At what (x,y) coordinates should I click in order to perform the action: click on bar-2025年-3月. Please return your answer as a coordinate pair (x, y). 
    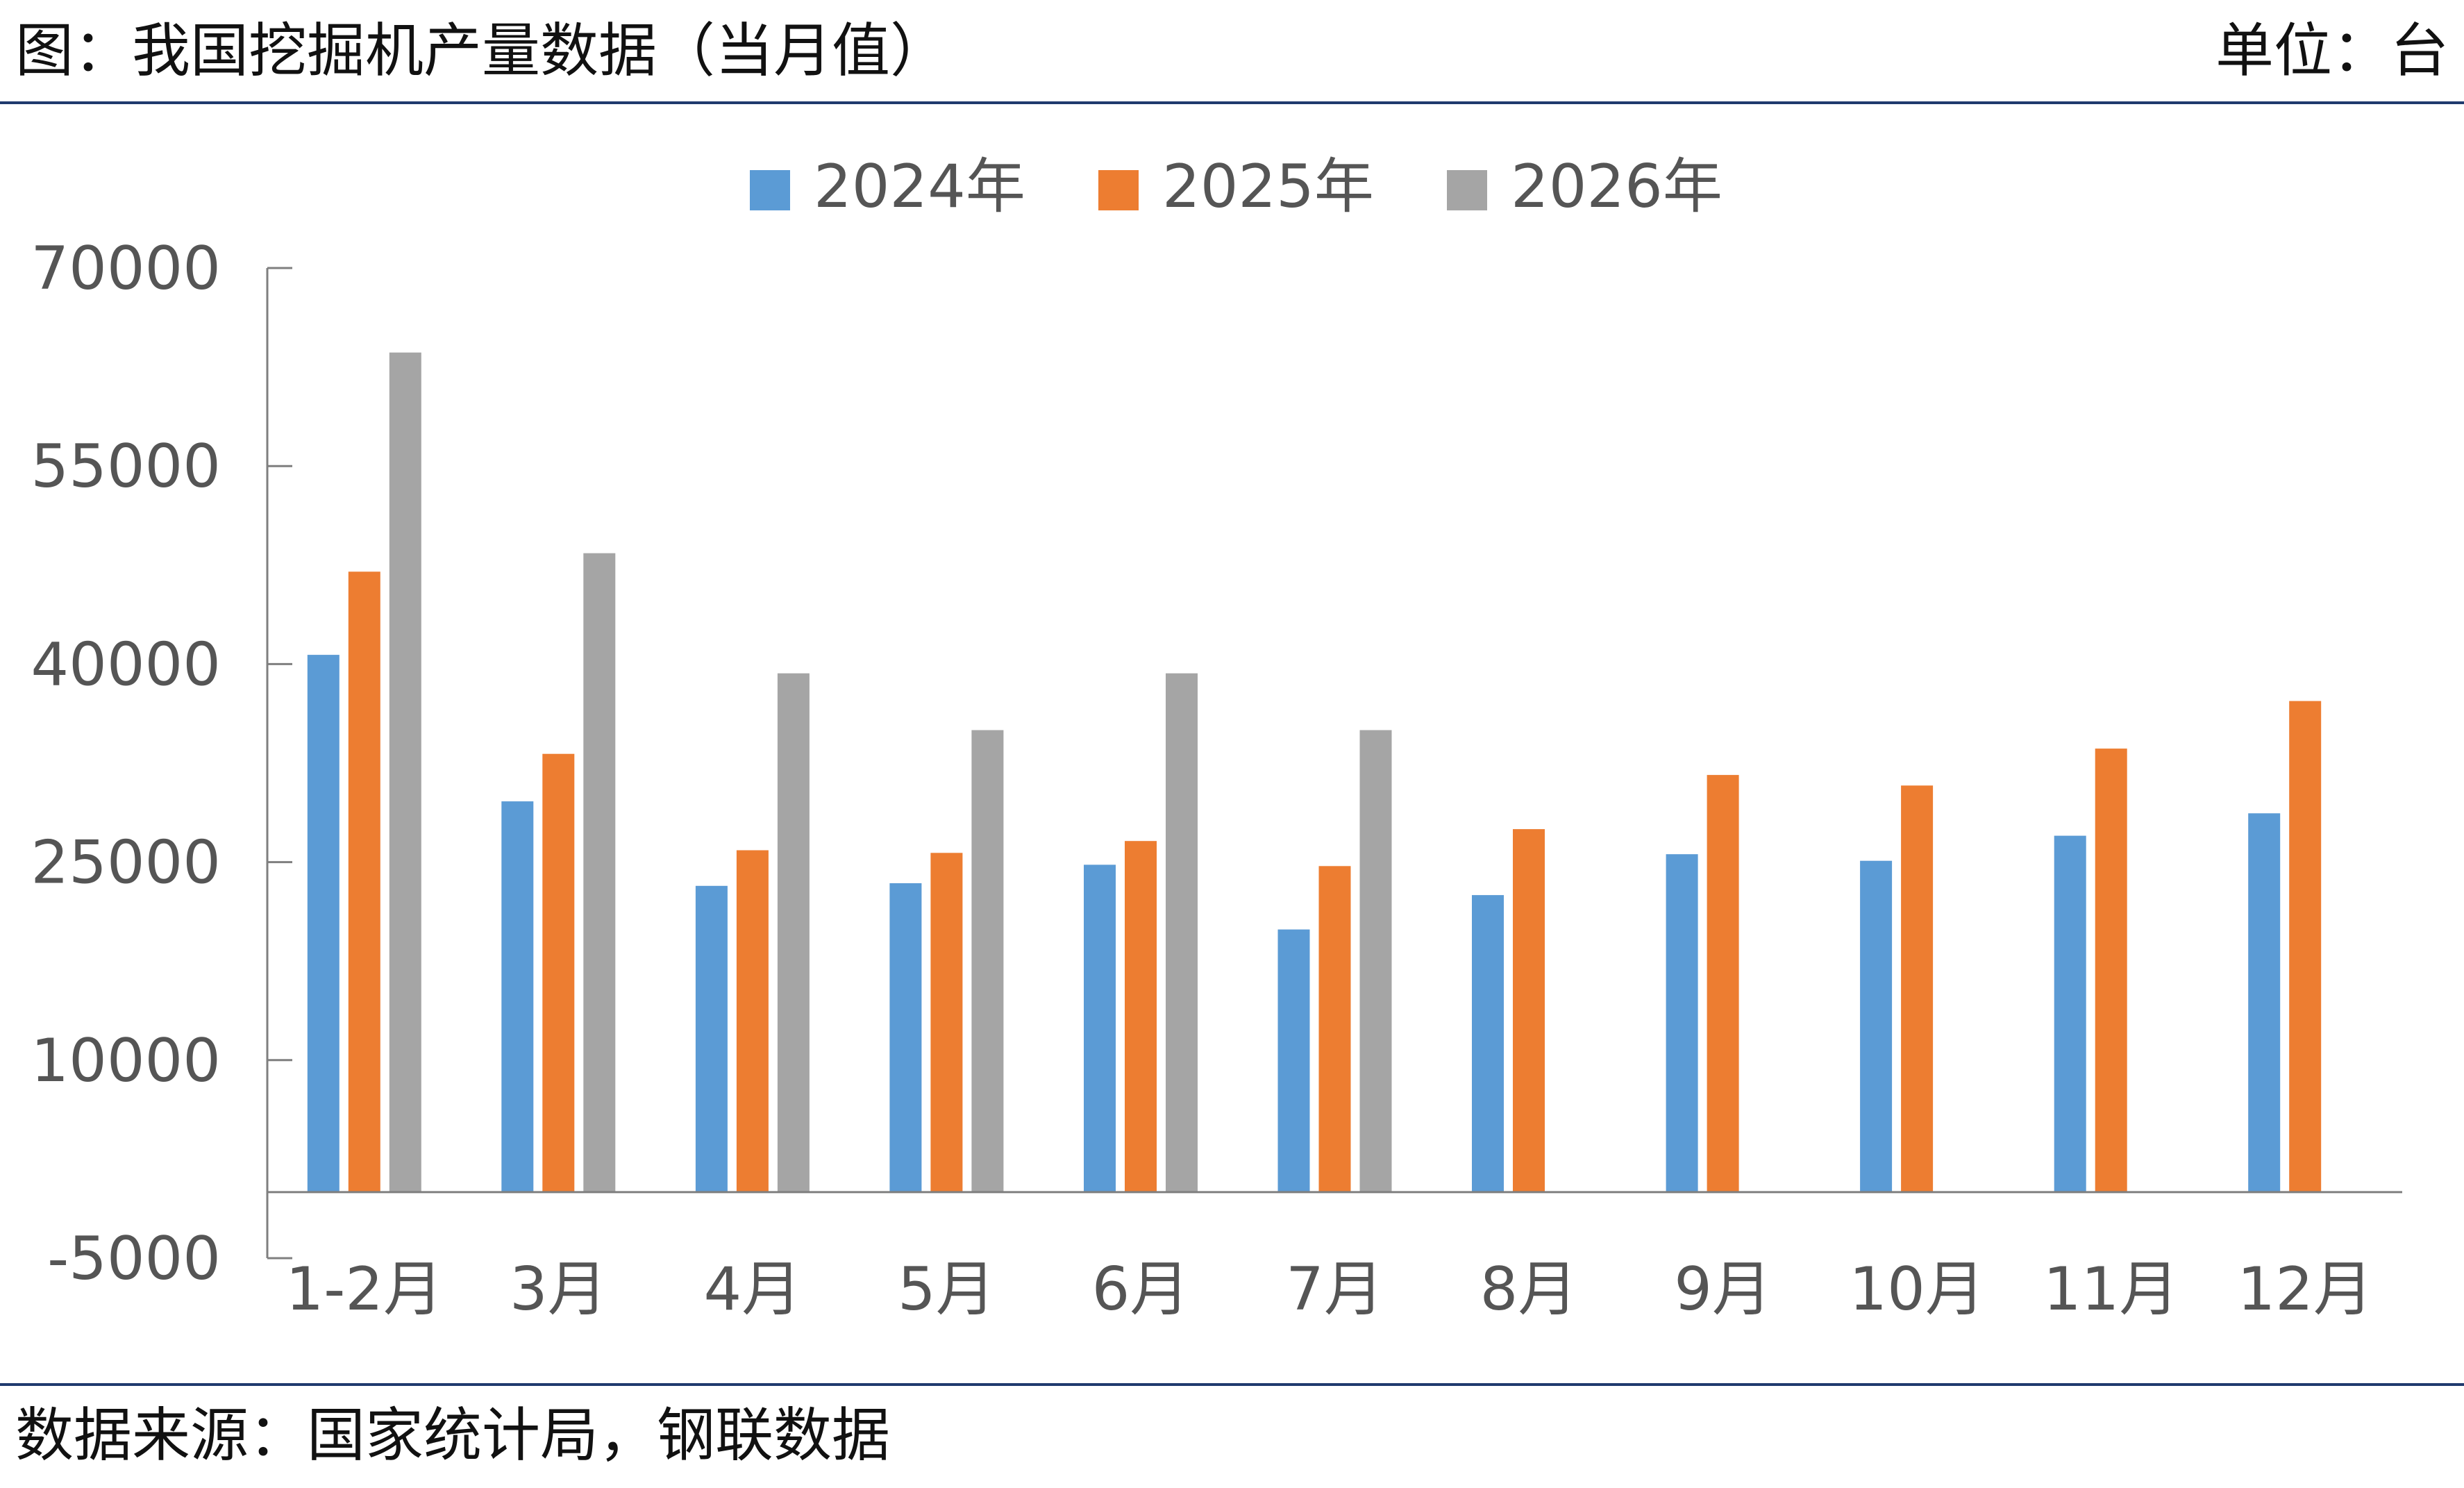
    Looking at the image, I should click on (558, 972).